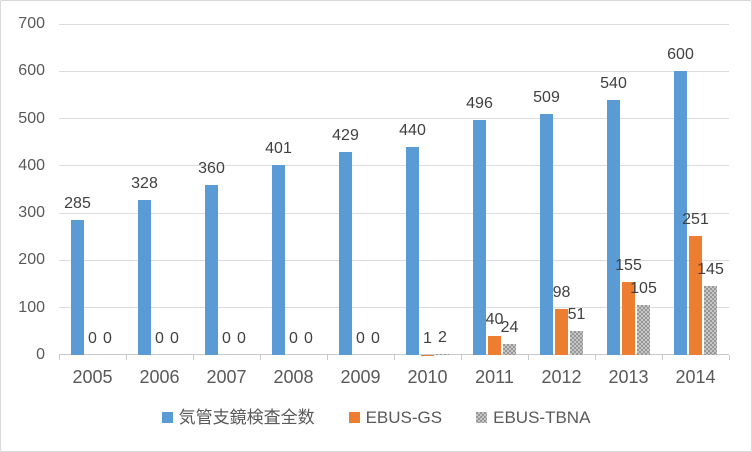  What do you see at coordinates (427, 338) in the screenshot?
I see `bar-value-label: 1` at bounding box center [427, 338].